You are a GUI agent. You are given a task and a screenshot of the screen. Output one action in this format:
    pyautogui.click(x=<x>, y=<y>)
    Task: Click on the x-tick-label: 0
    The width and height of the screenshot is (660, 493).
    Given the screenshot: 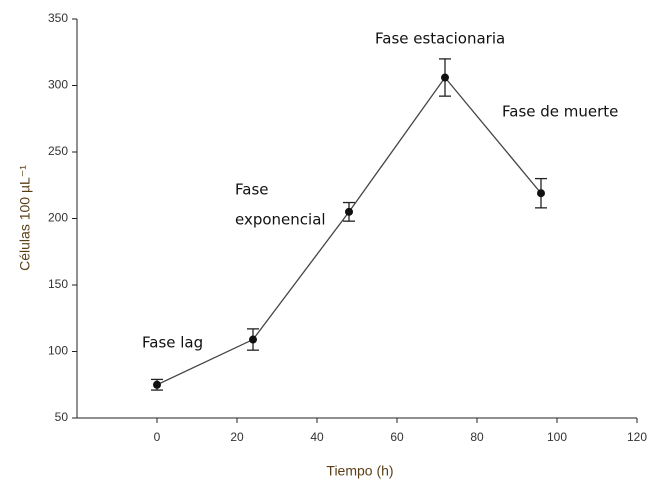 What is the action you would take?
    pyautogui.click(x=157, y=437)
    